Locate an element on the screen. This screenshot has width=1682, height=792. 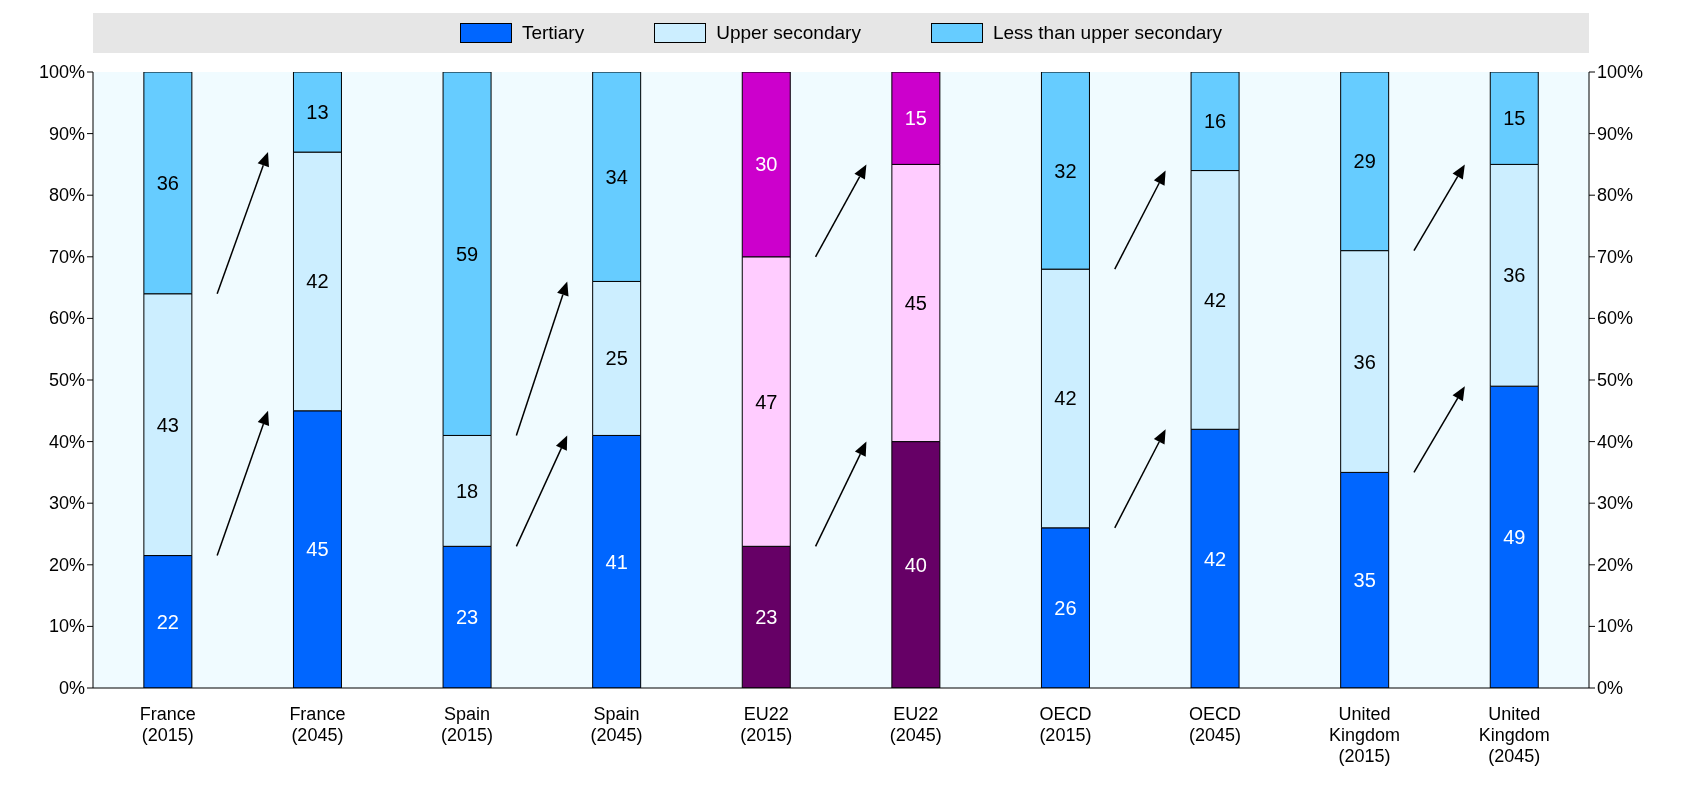
data-label: 35 is located at coordinates (1364, 580).